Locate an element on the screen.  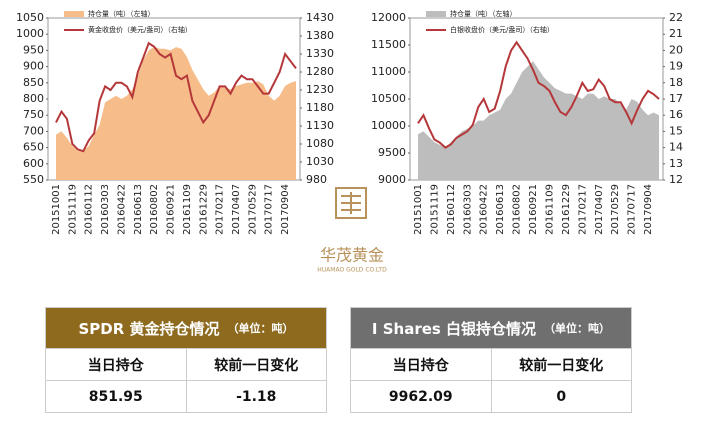
y2-tick-label: 1030 is located at coordinates (320, 161).